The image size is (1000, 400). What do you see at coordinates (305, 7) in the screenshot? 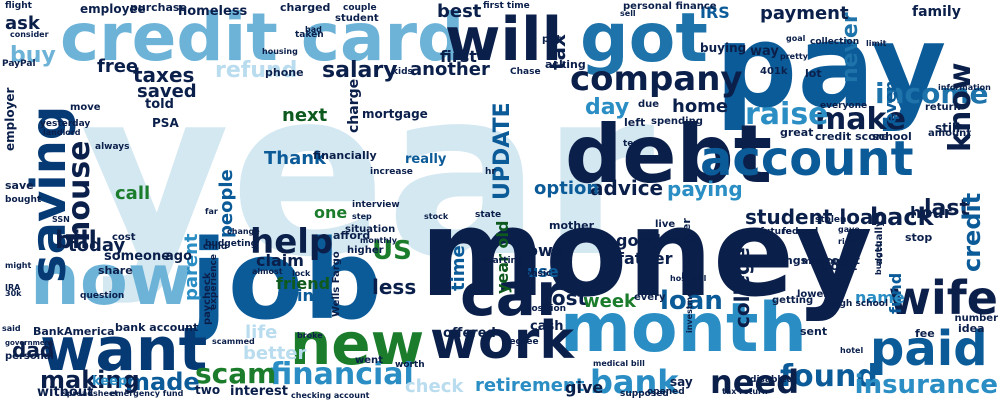
I see `cloud-word: charged` at bounding box center [305, 7].